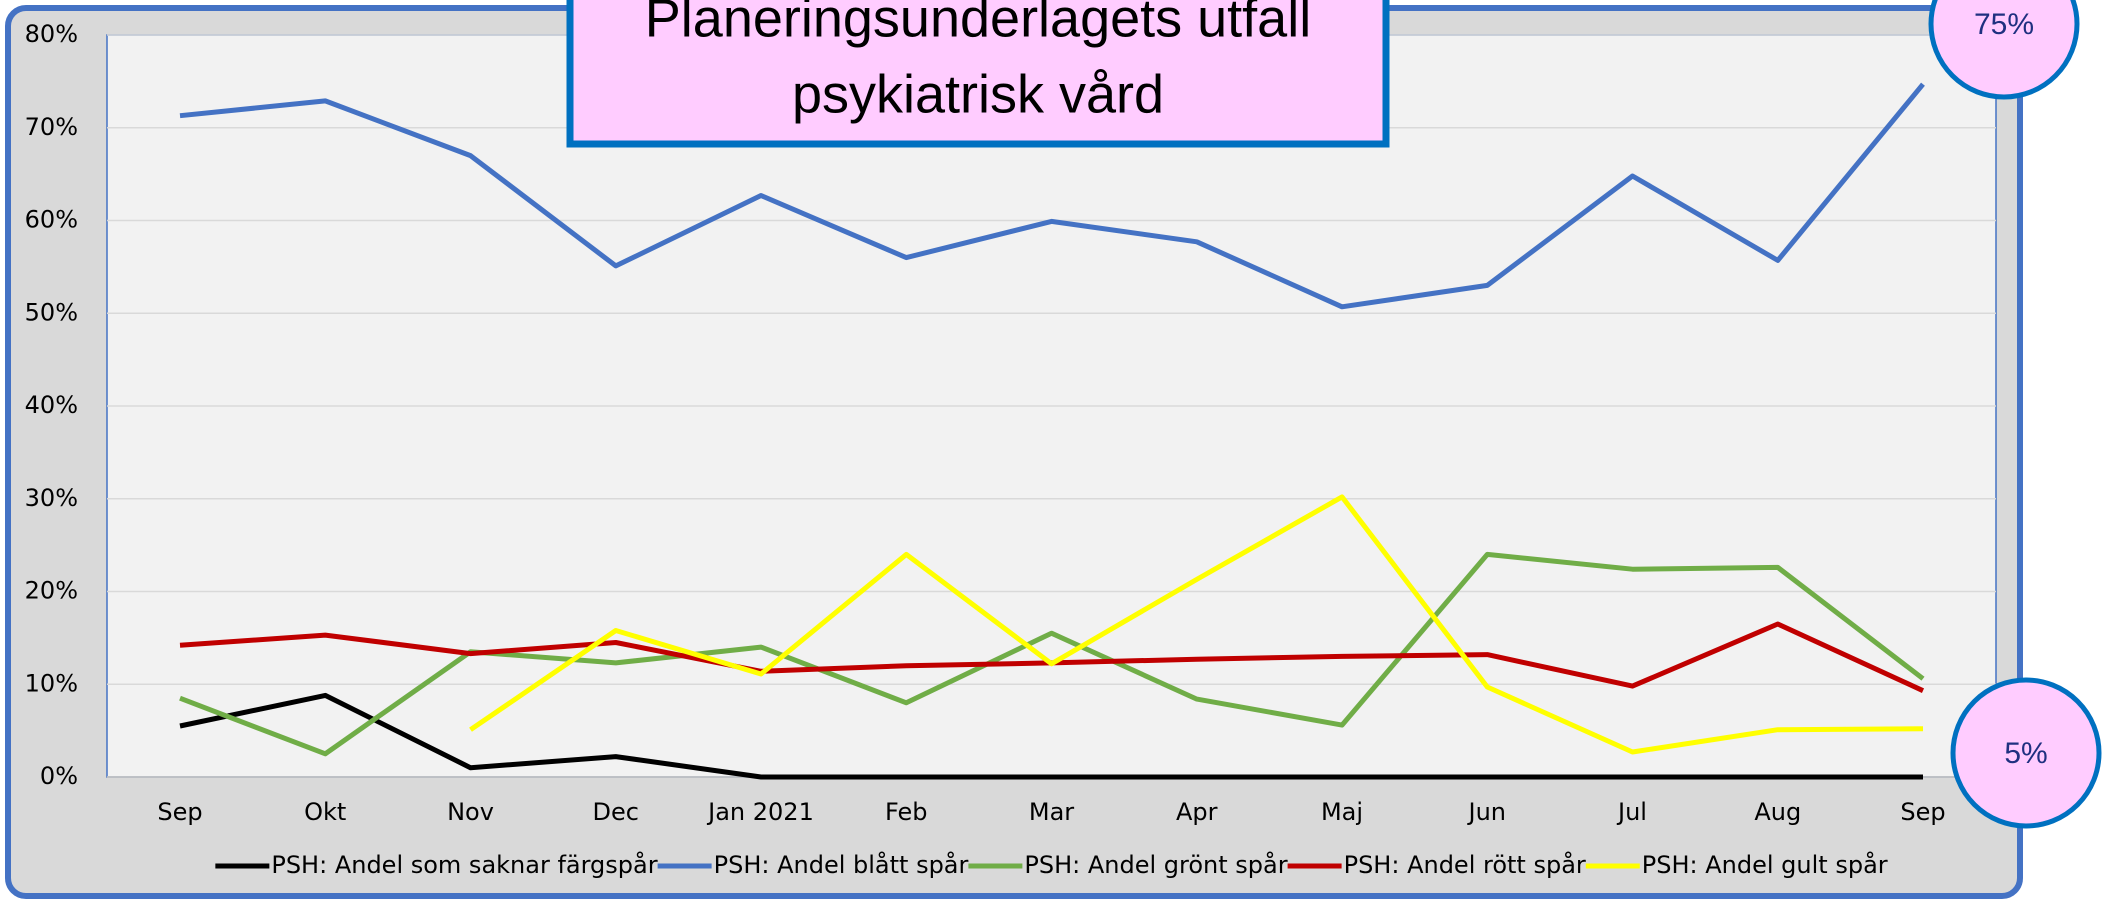  Describe the element at coordinates (1051, 812) in the screenshot. I see `x-tick-label: Mar` at that location.